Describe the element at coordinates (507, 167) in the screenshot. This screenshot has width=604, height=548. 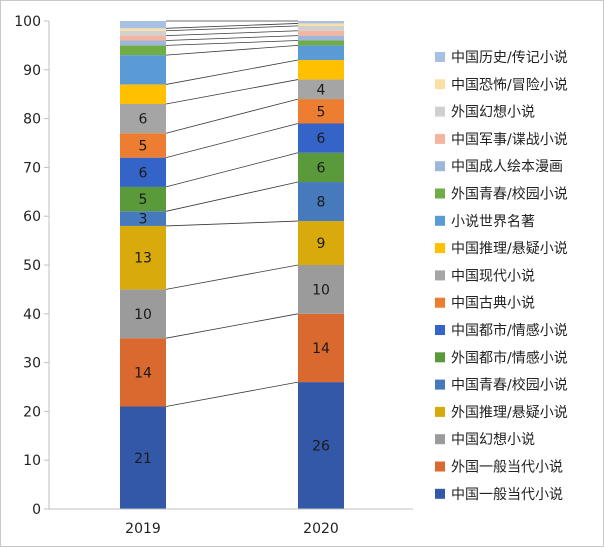
I see `legend-label: 中国成人绘本漫画` at that location.